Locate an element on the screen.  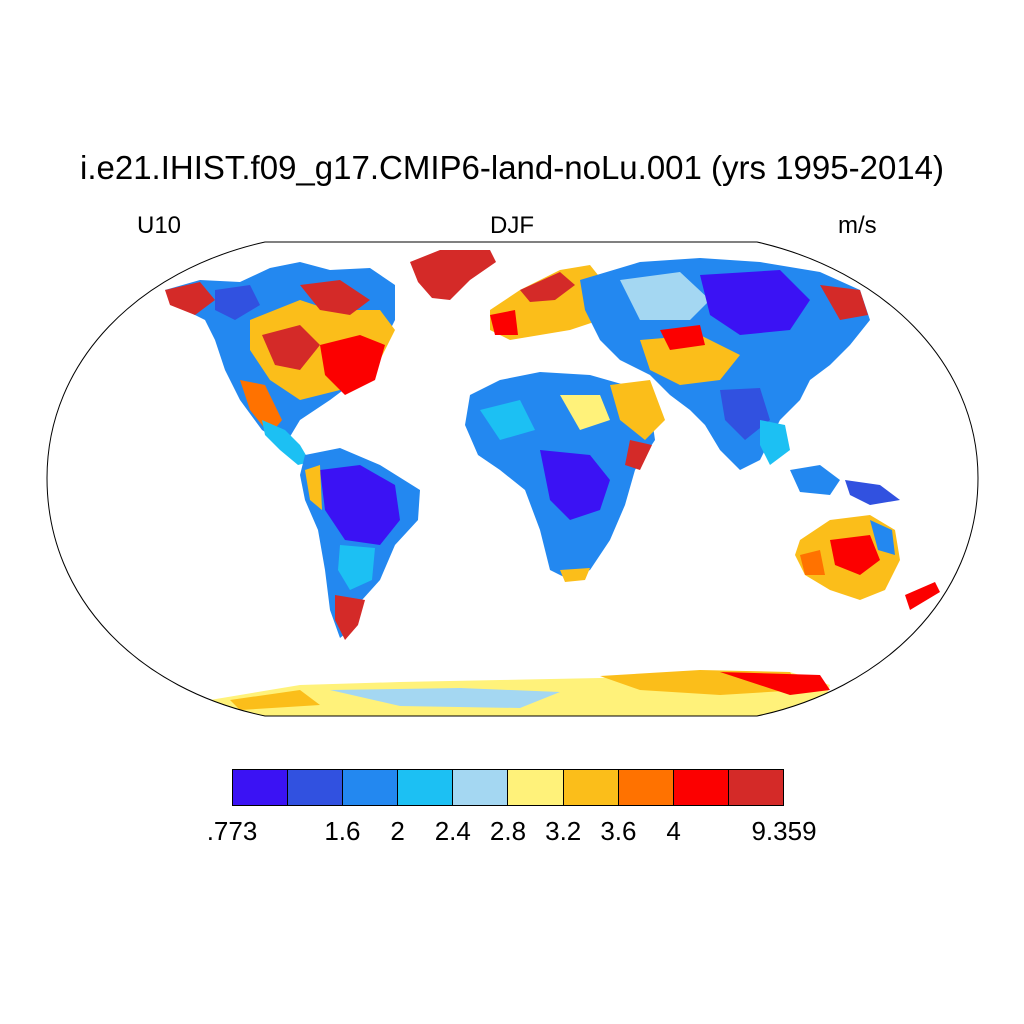
colorbar-label: 3.2 is located at coordinates (563, 831).